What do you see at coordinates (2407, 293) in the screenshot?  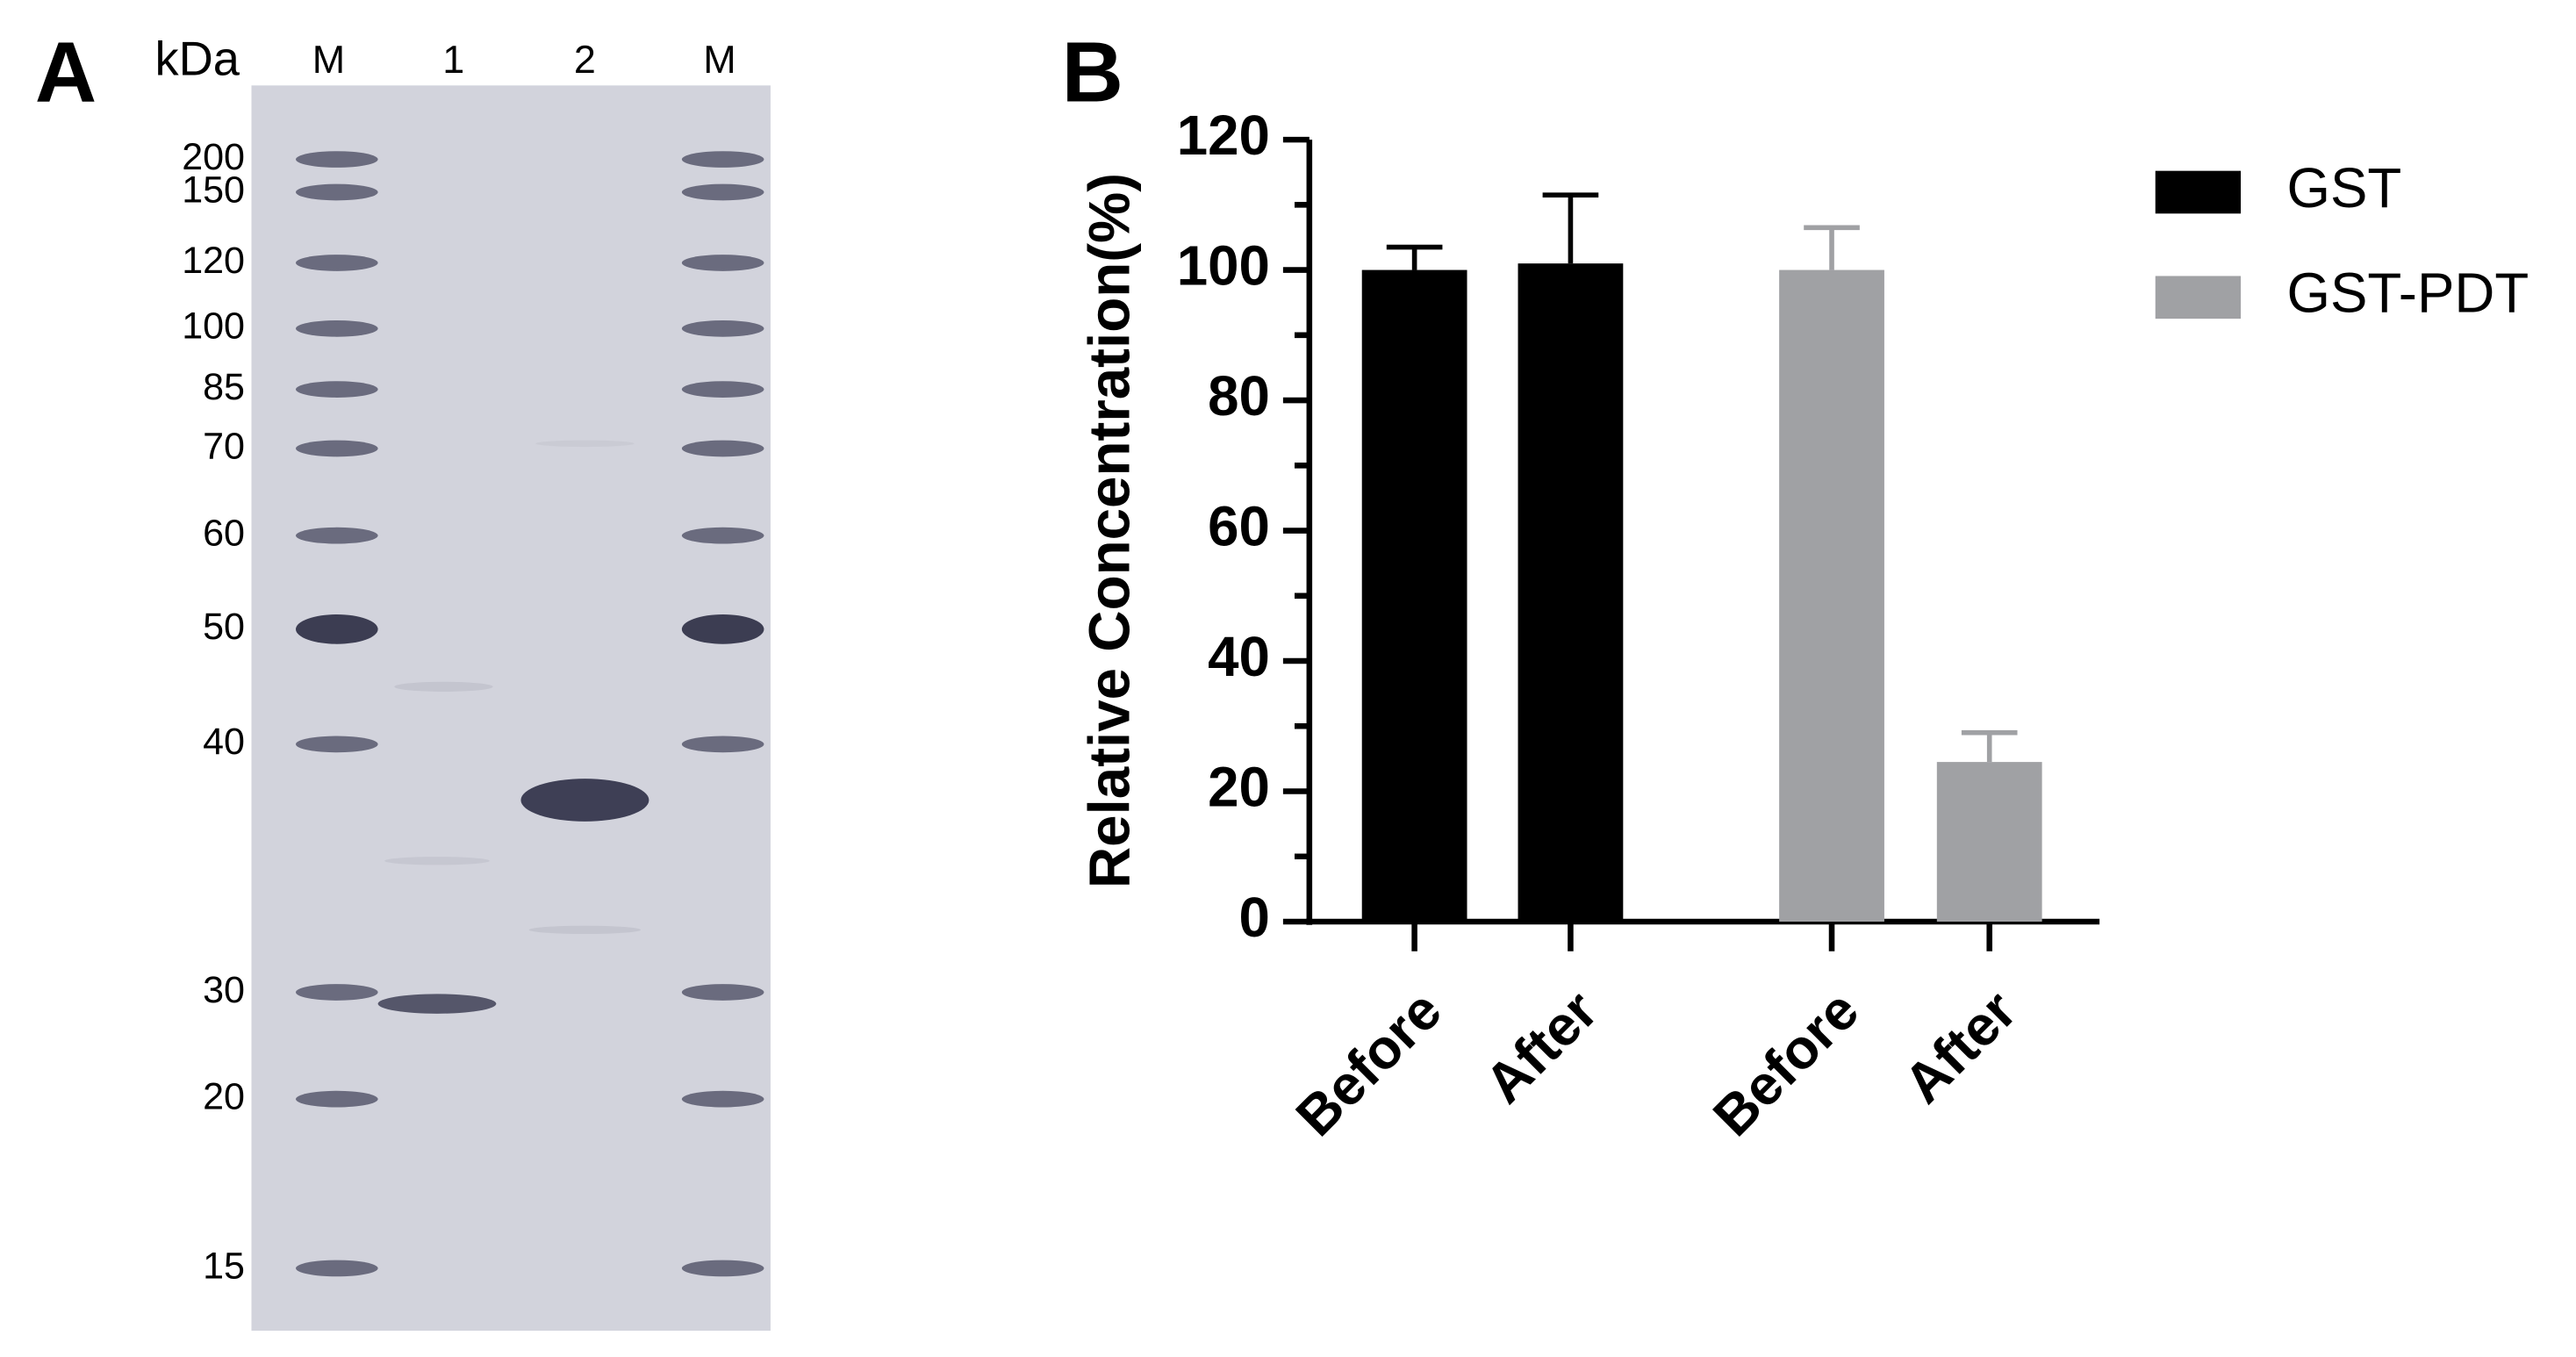 I see `legend-label: GST-PDT` at bounding box center [2407, 293].